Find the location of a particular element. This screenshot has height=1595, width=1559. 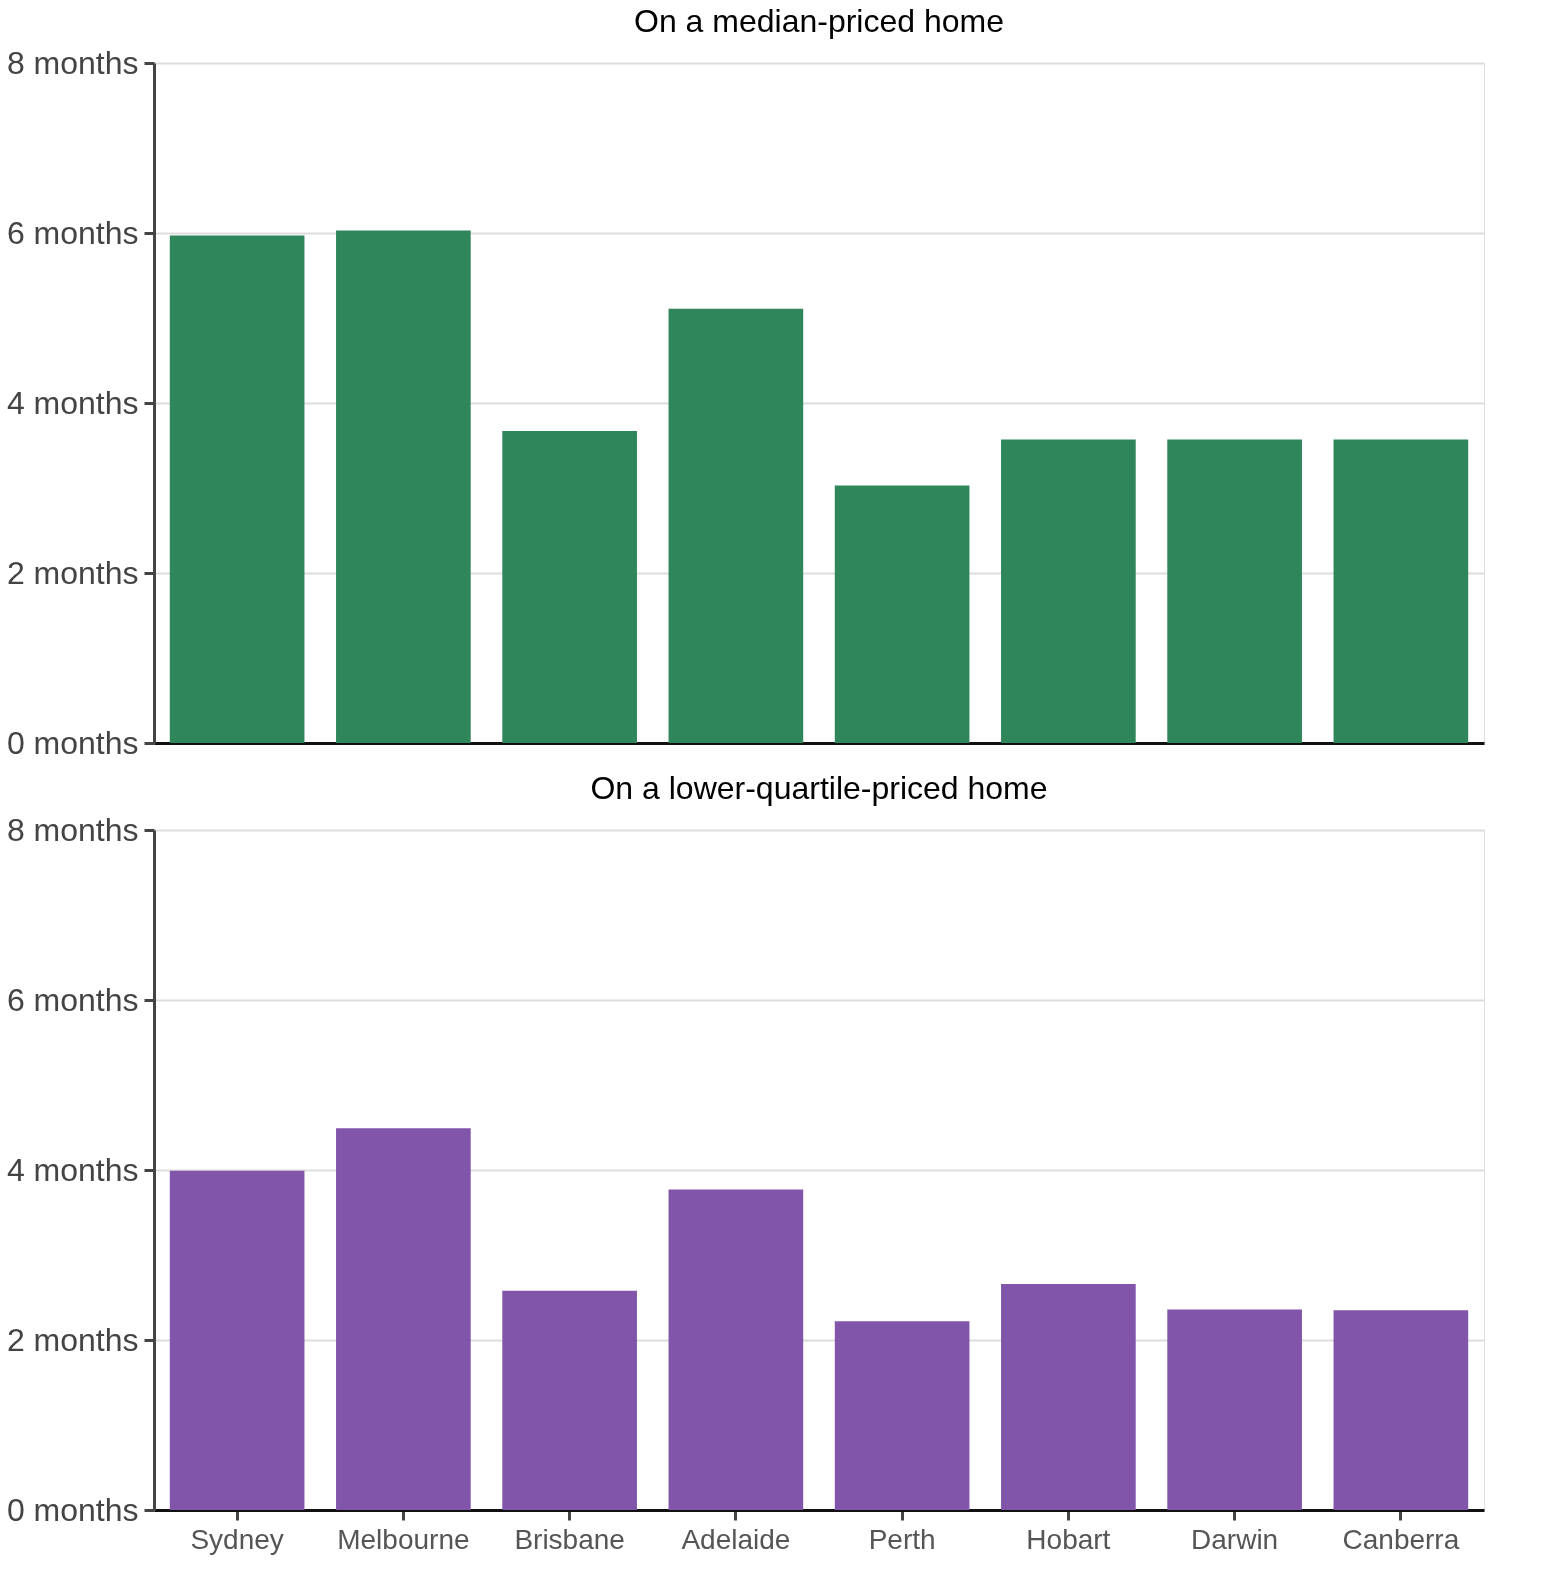

x-tick-label: Brisbane is located at coordinates (569, 1539).